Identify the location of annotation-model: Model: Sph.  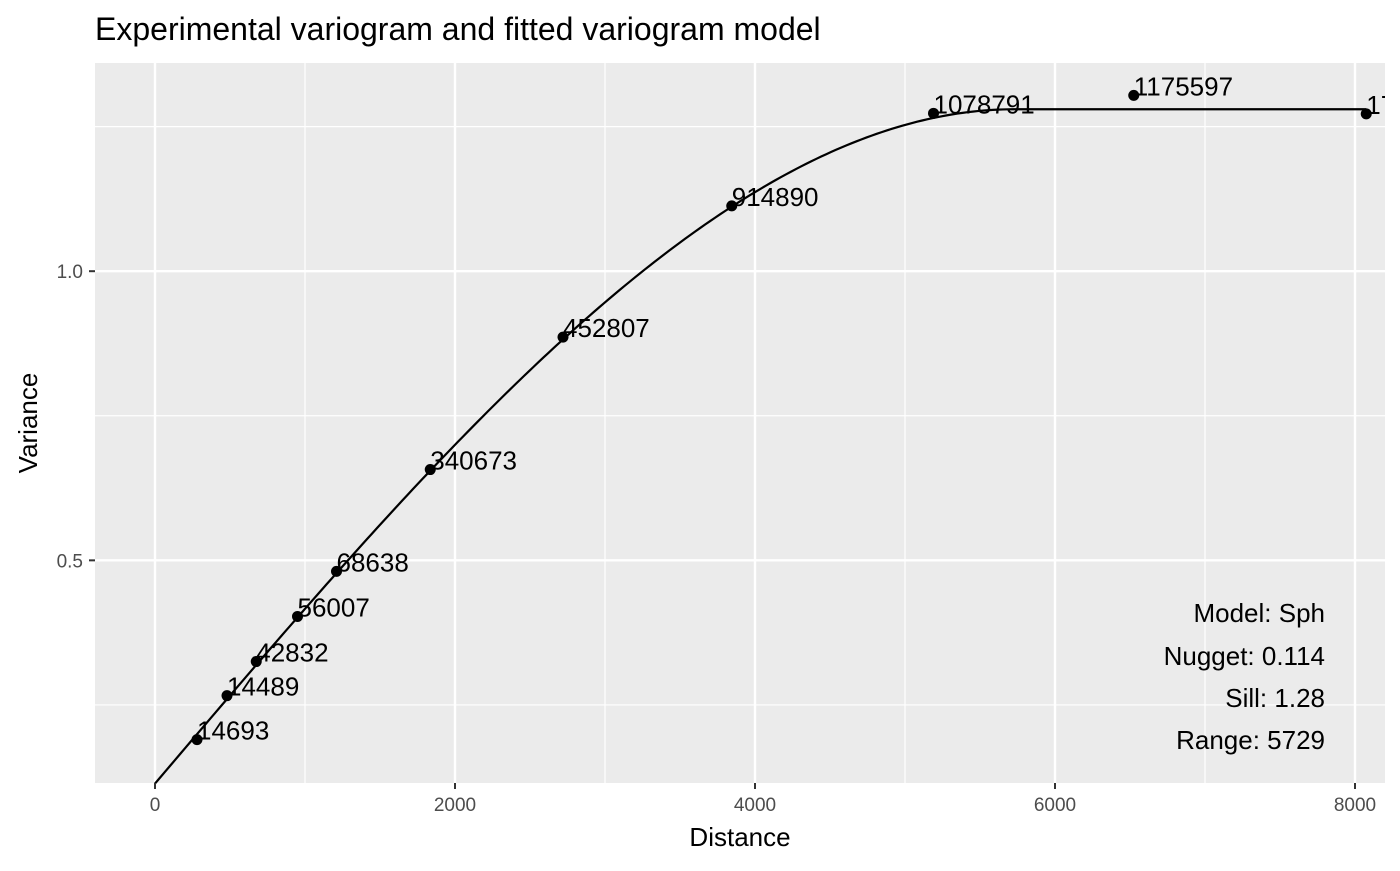
(1259, 613).